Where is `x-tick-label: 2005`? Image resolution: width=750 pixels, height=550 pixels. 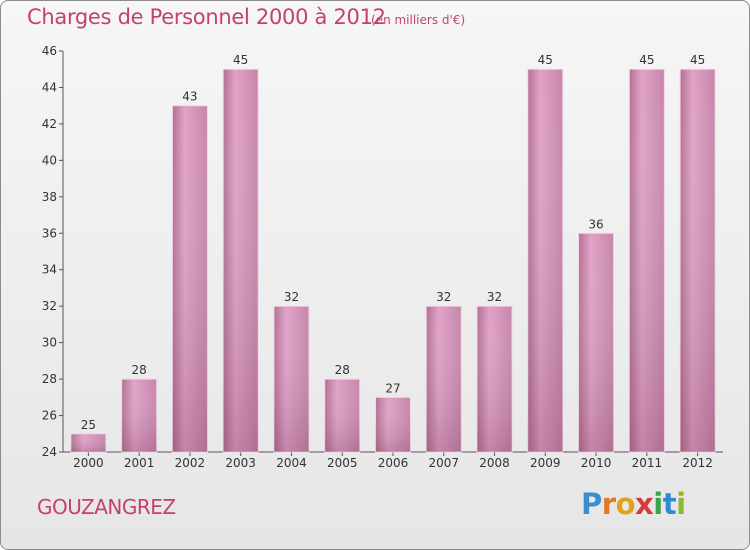 x-tick-label: 2005 is located at coordinates (342, 463).